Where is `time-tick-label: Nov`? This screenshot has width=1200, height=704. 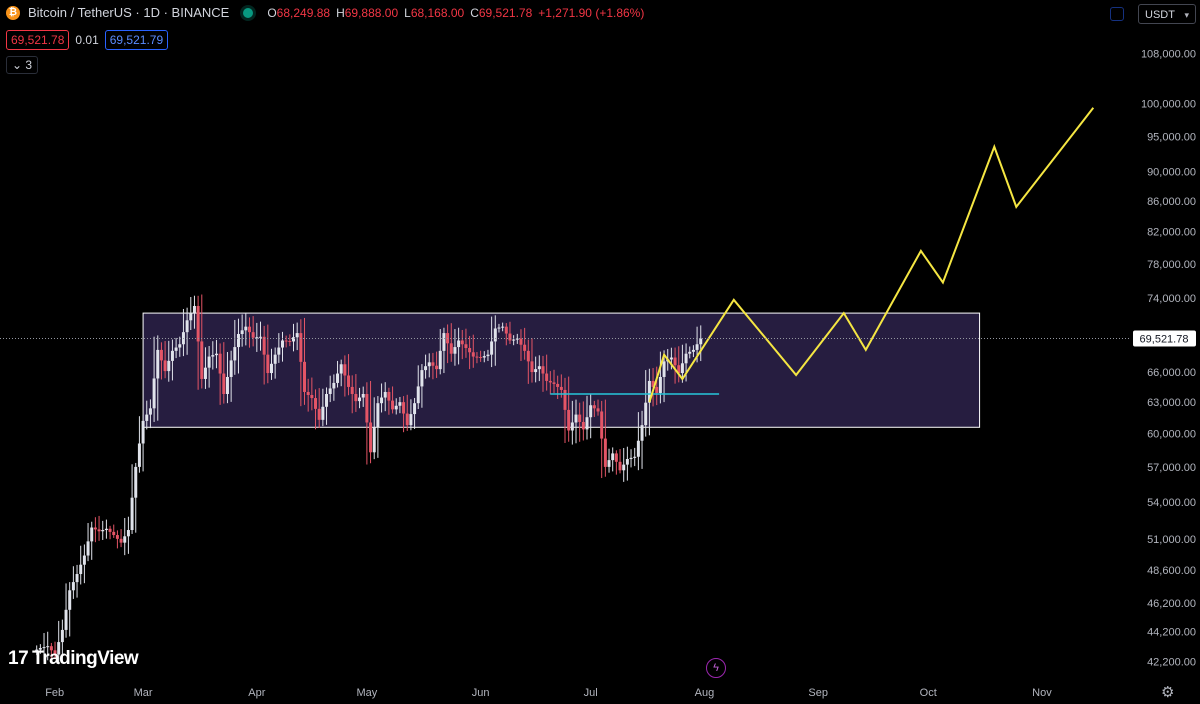 time-tick-label: Nov is located at coordinates (1042, 693).